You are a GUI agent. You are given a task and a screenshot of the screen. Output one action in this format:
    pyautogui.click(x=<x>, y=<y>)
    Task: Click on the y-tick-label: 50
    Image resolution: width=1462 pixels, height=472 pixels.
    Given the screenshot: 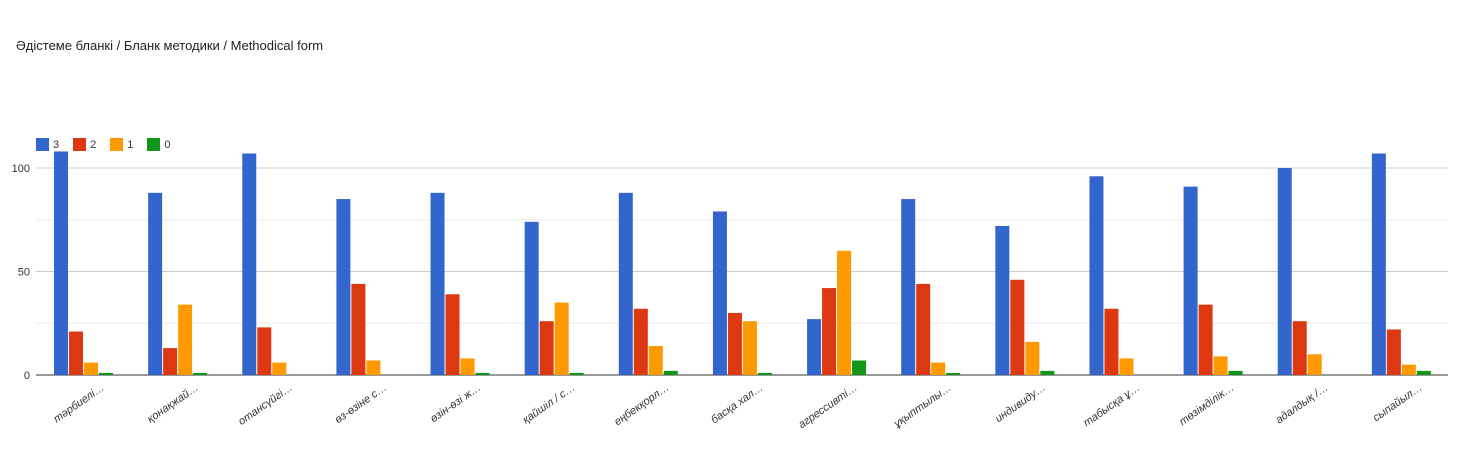 What is the action you would take?
    pyautogui.click(x=24, y=273)
    